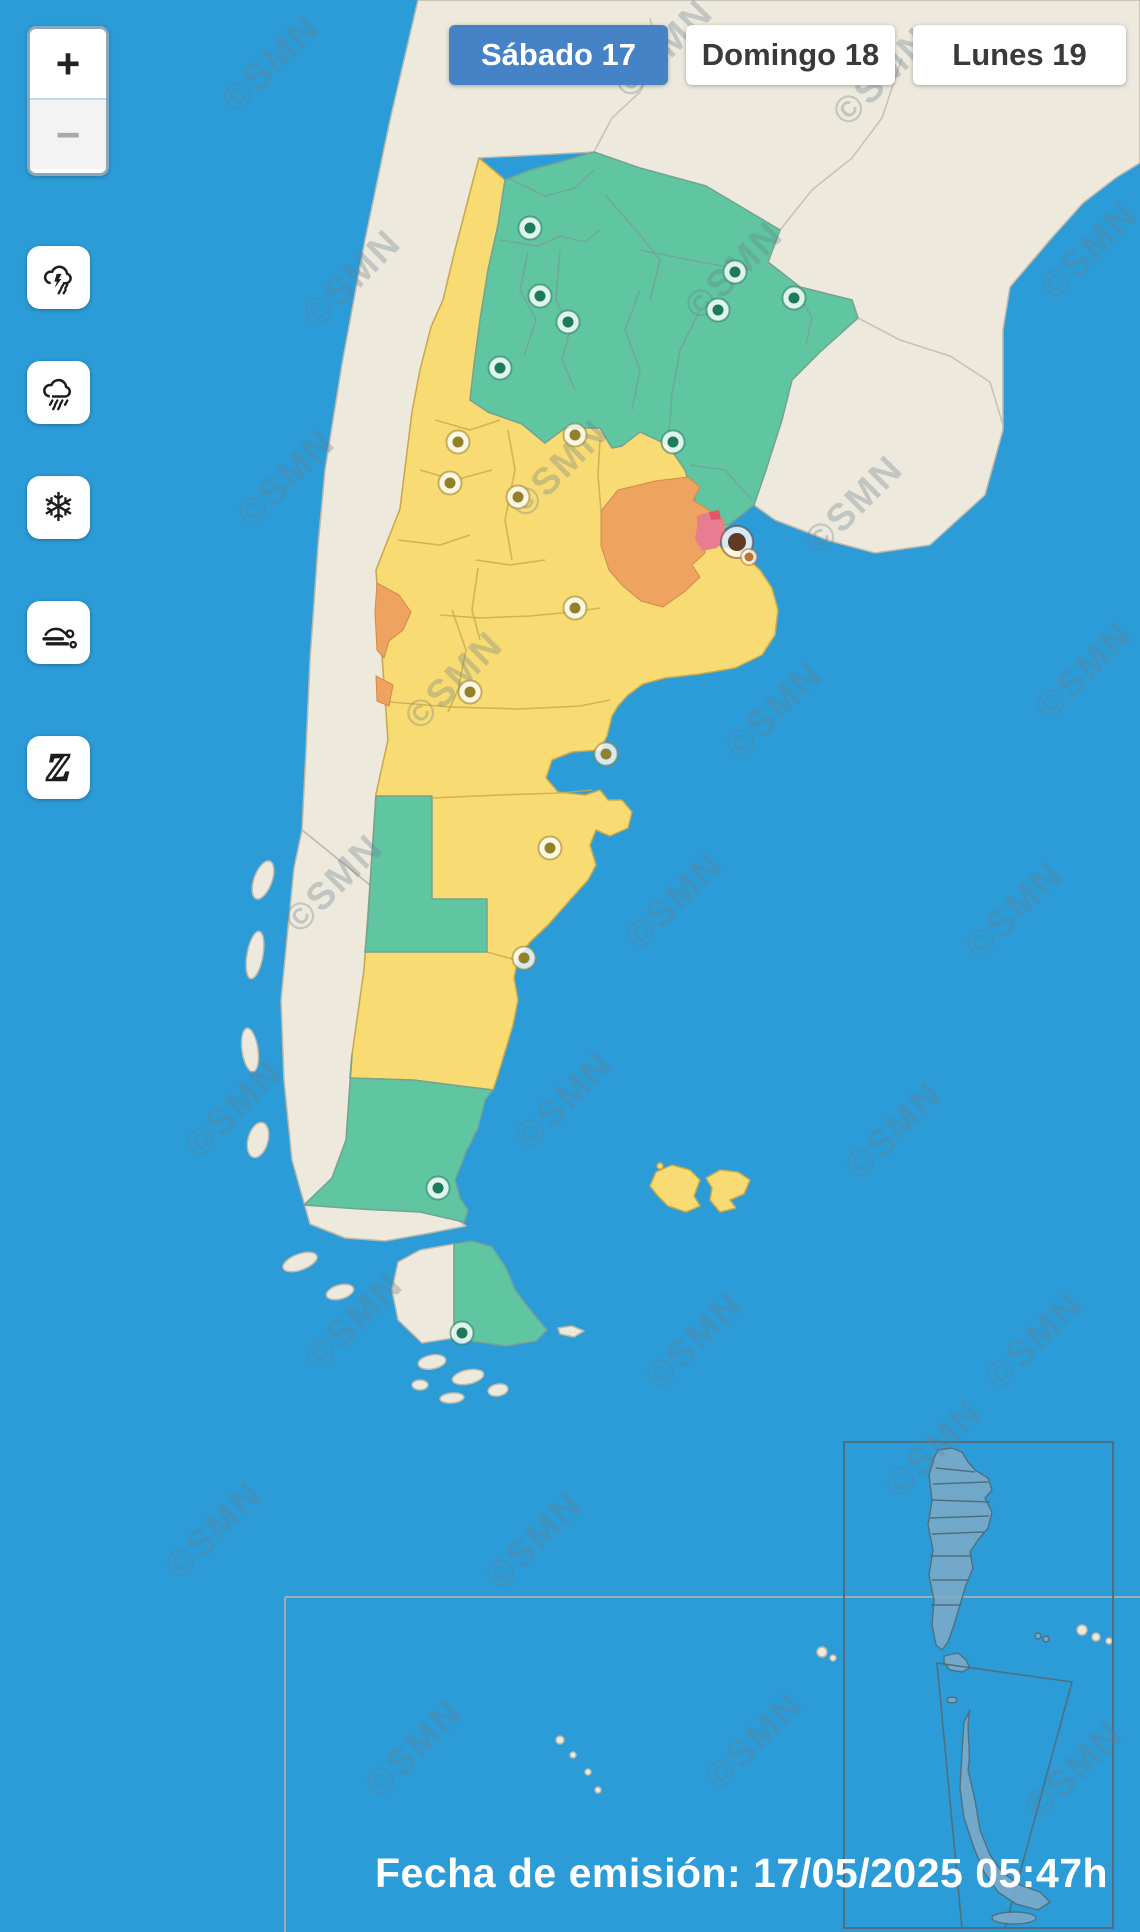  What do you see at coordinates (700, 1187) in the screenshot?
I see `islas-malvinas` at bounding box center [700, 1187].